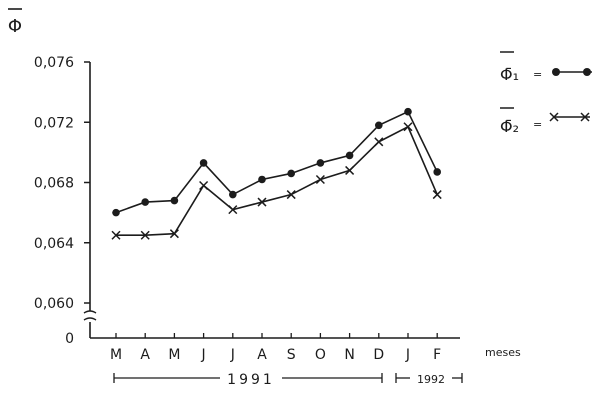 The image size is (592, 395). Describe the element at coordinates (69, 339) in the screenshot. I see `y-tick-label-origin: 0` at that location.